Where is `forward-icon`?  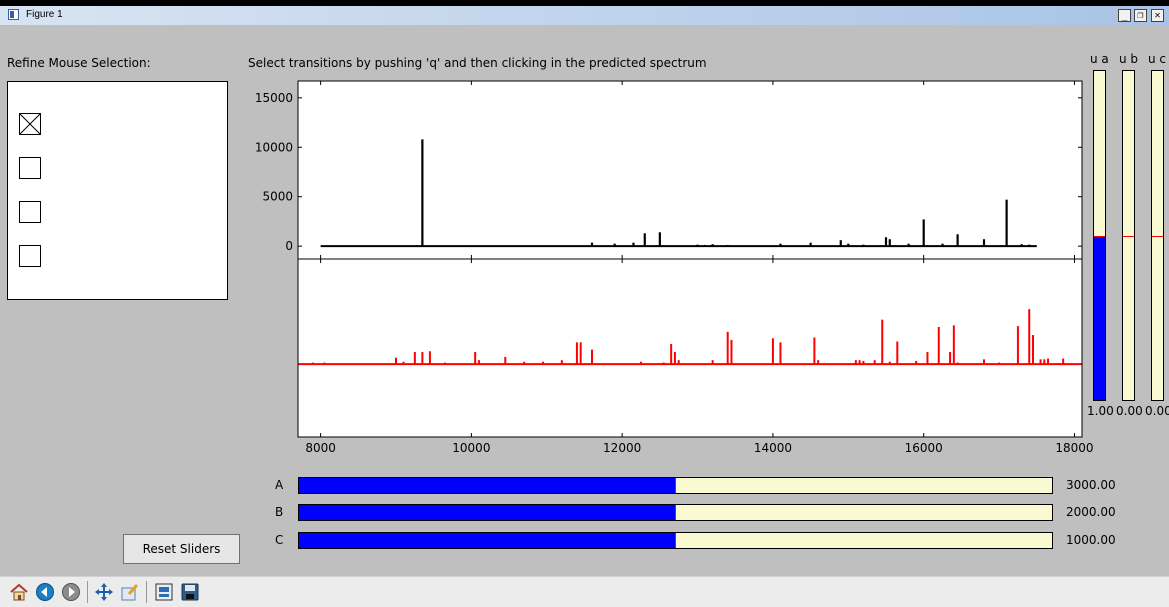 forward-icon is located at coordinates (71, 592).